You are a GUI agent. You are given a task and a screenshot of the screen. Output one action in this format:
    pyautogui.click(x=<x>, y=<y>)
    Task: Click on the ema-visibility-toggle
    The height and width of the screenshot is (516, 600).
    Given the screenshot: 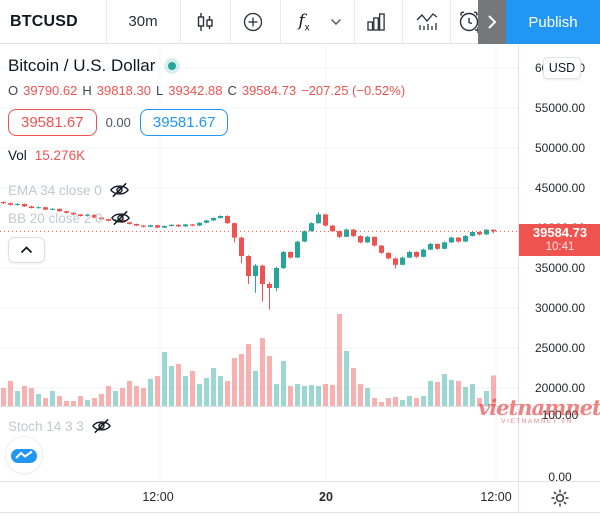 What is the action you would take?
    pyautogui.click(x=119, y=190)
    